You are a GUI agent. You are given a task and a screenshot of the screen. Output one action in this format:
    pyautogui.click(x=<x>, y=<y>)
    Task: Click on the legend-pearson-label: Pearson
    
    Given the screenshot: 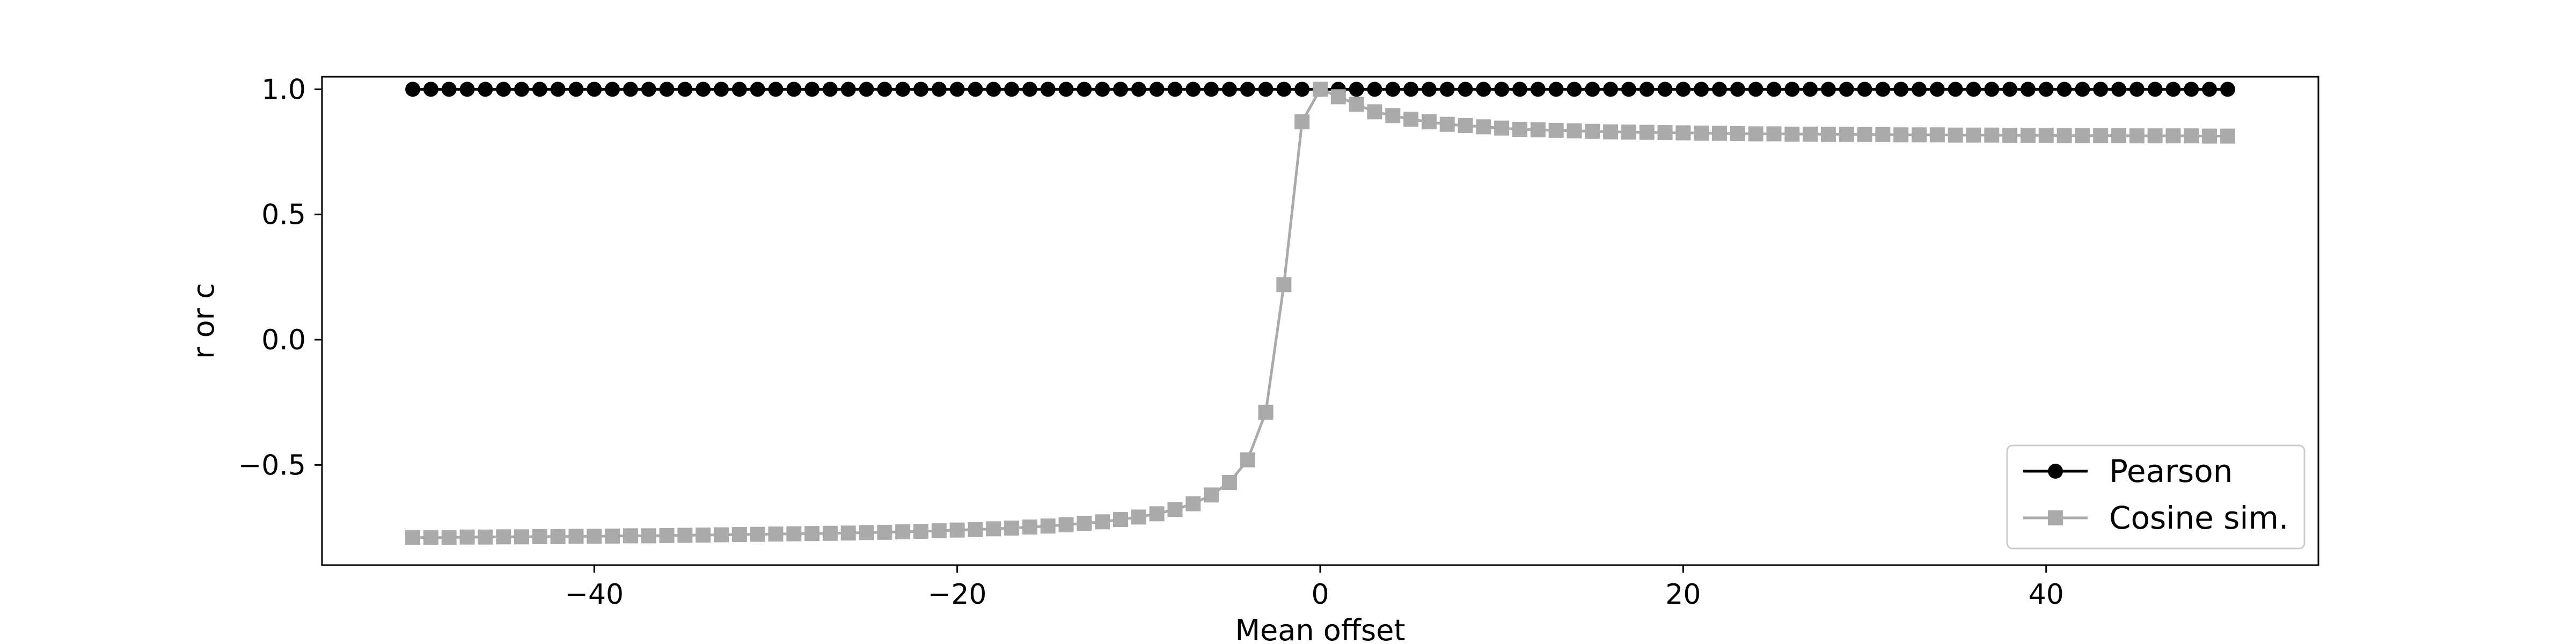 What is the action you would take?
    pyautogui.click(x=2171, y=471)
    